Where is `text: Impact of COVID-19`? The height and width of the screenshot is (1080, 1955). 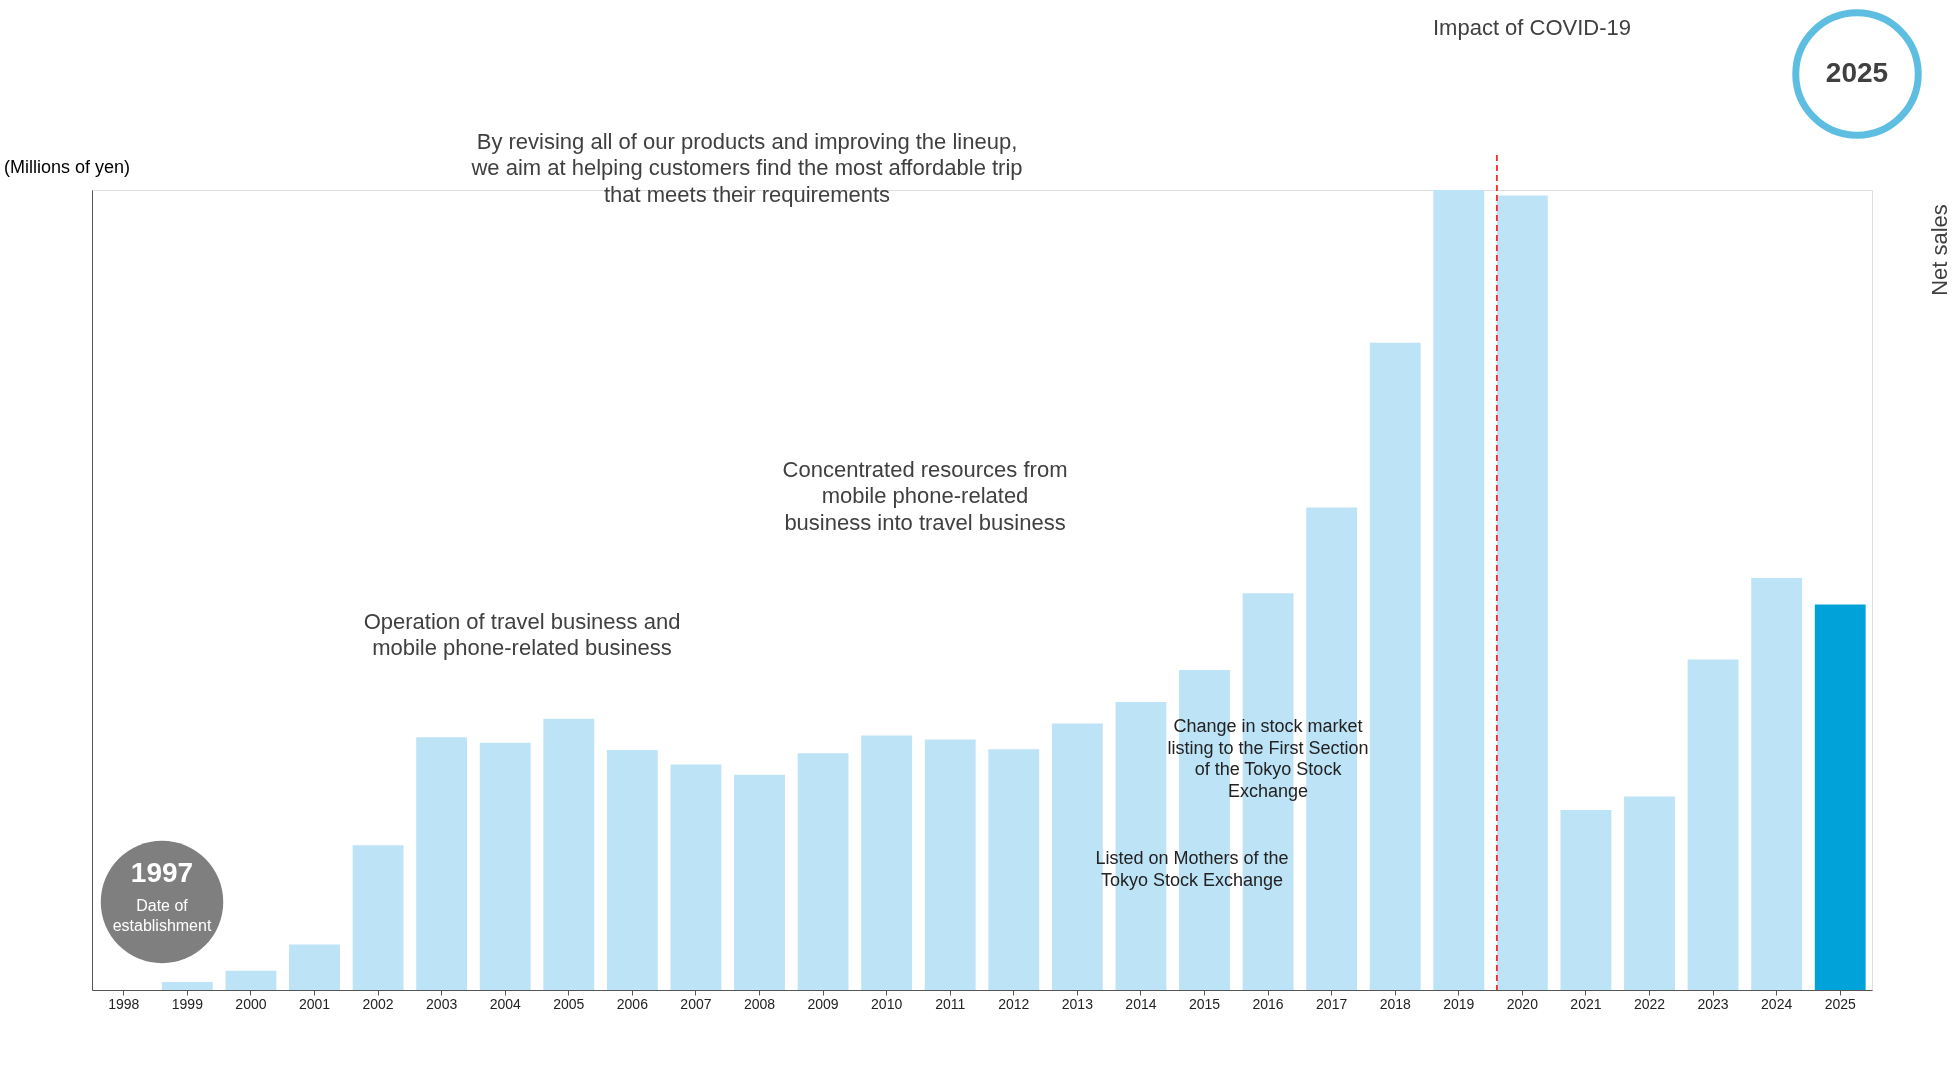 text: Impact of COVID-19 is located at coordinates (1532, 27).